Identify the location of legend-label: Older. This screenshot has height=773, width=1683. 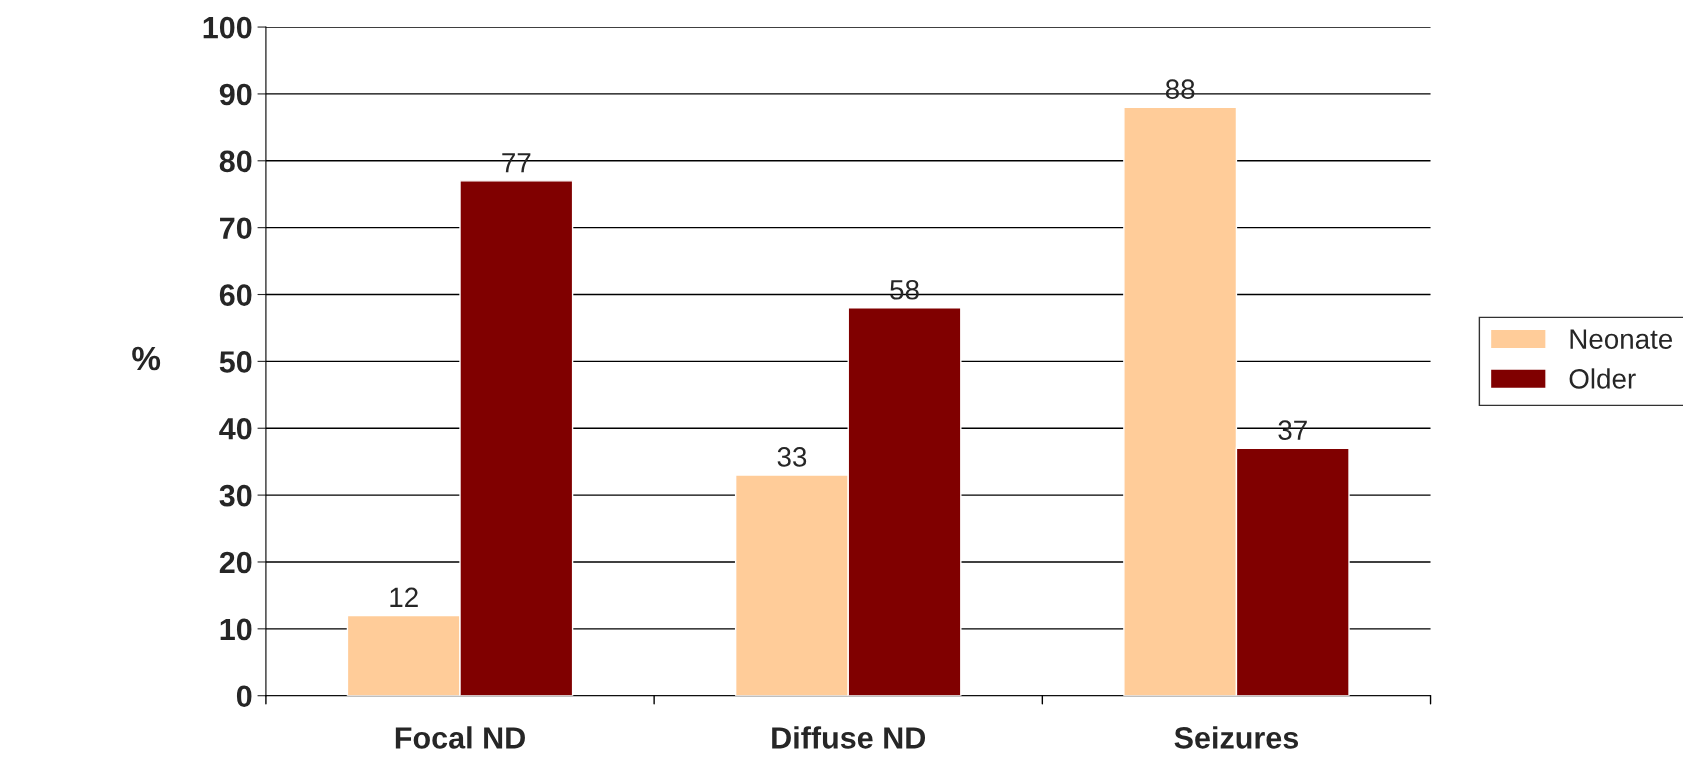
(1602, 378).